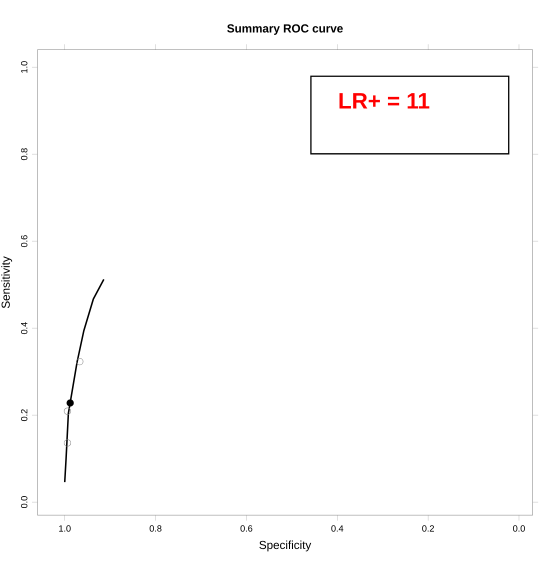 The height and width of the screenshot is (563, 545). I want to click on chart-title: Summary ROC curve, so click(285, 29).